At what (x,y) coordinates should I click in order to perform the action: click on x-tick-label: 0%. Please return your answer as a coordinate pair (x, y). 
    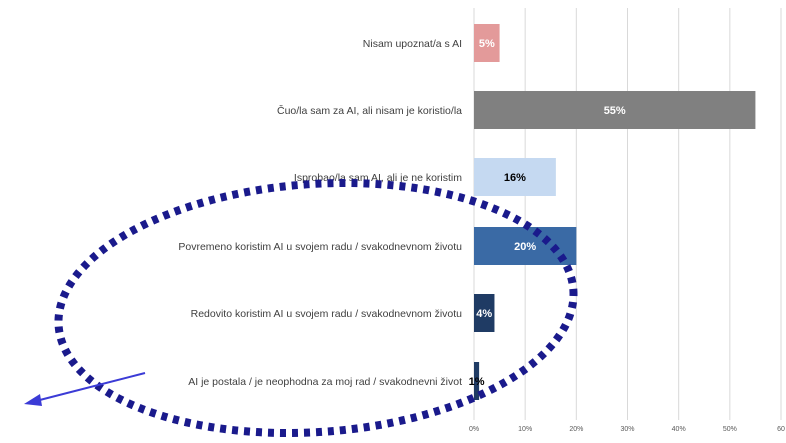
    Looking at the image, I should click on (474, 429).